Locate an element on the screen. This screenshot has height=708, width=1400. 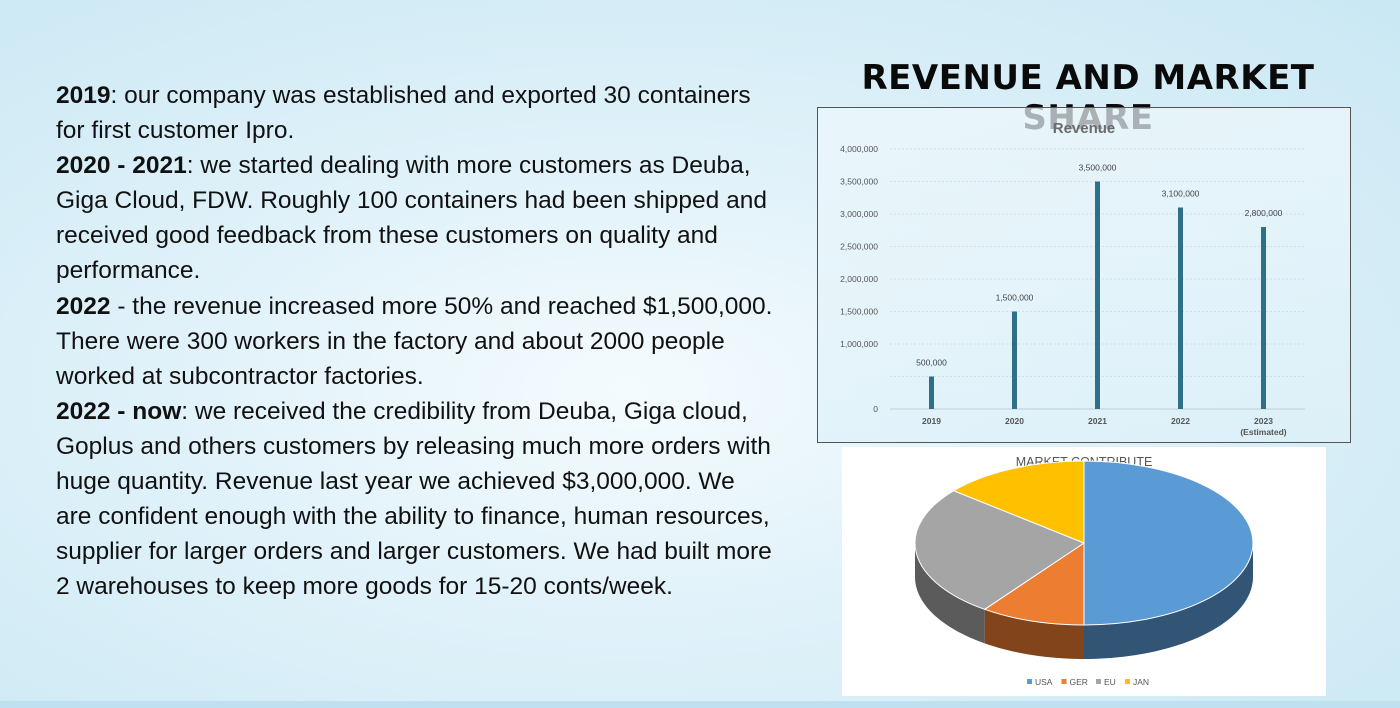
data-label: 3,500,000 is located at coordinates (1098, 168).